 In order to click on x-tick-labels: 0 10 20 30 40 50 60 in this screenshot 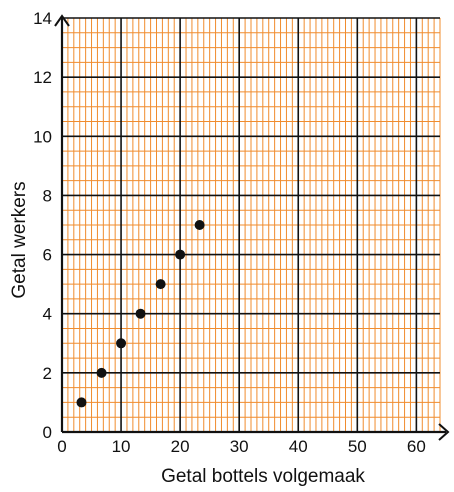, I will do `click(241, 446)`.